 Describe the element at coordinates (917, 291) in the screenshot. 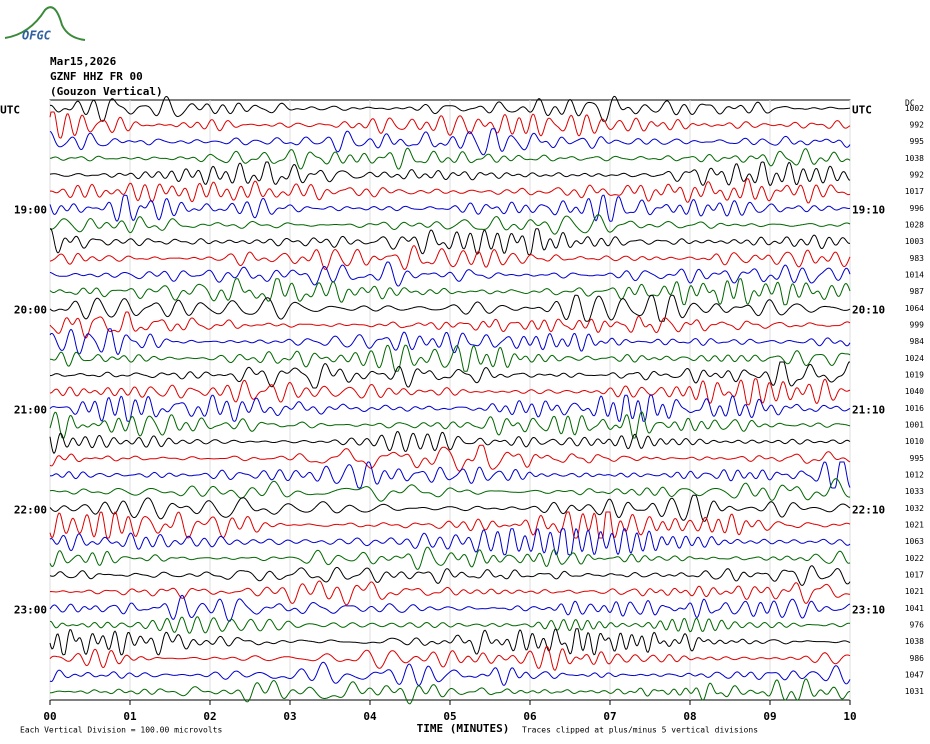

I see `dc-value: 987` at that location.